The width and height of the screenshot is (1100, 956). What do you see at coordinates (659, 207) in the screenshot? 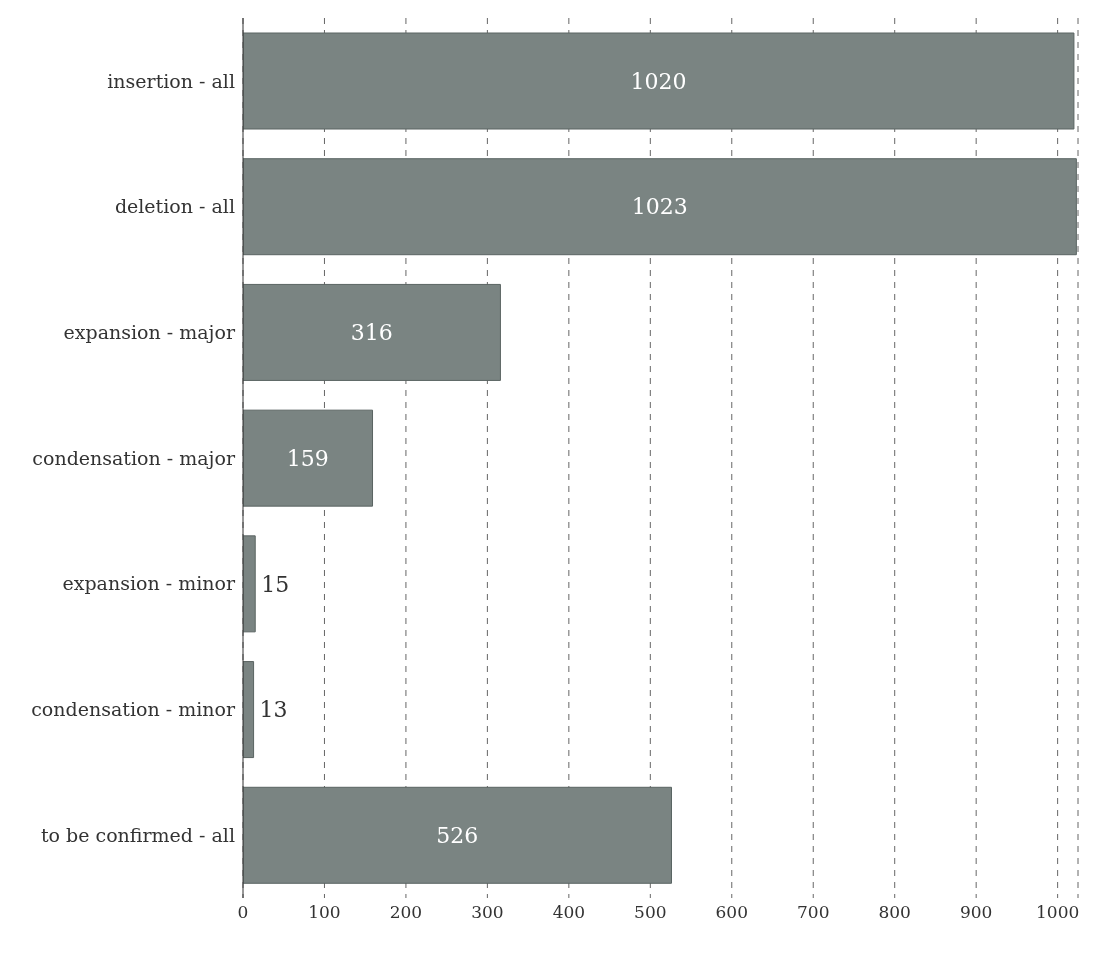
I see `data-label: 1023` at bounding box center [659, 207].